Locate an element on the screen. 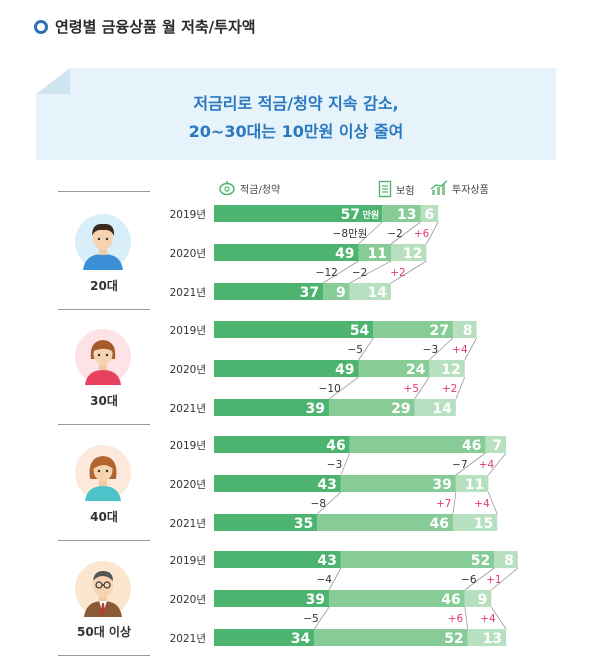 The height and width of the screenshot is (667, 600). data-label: 49 is located at coordinates (344, 254).